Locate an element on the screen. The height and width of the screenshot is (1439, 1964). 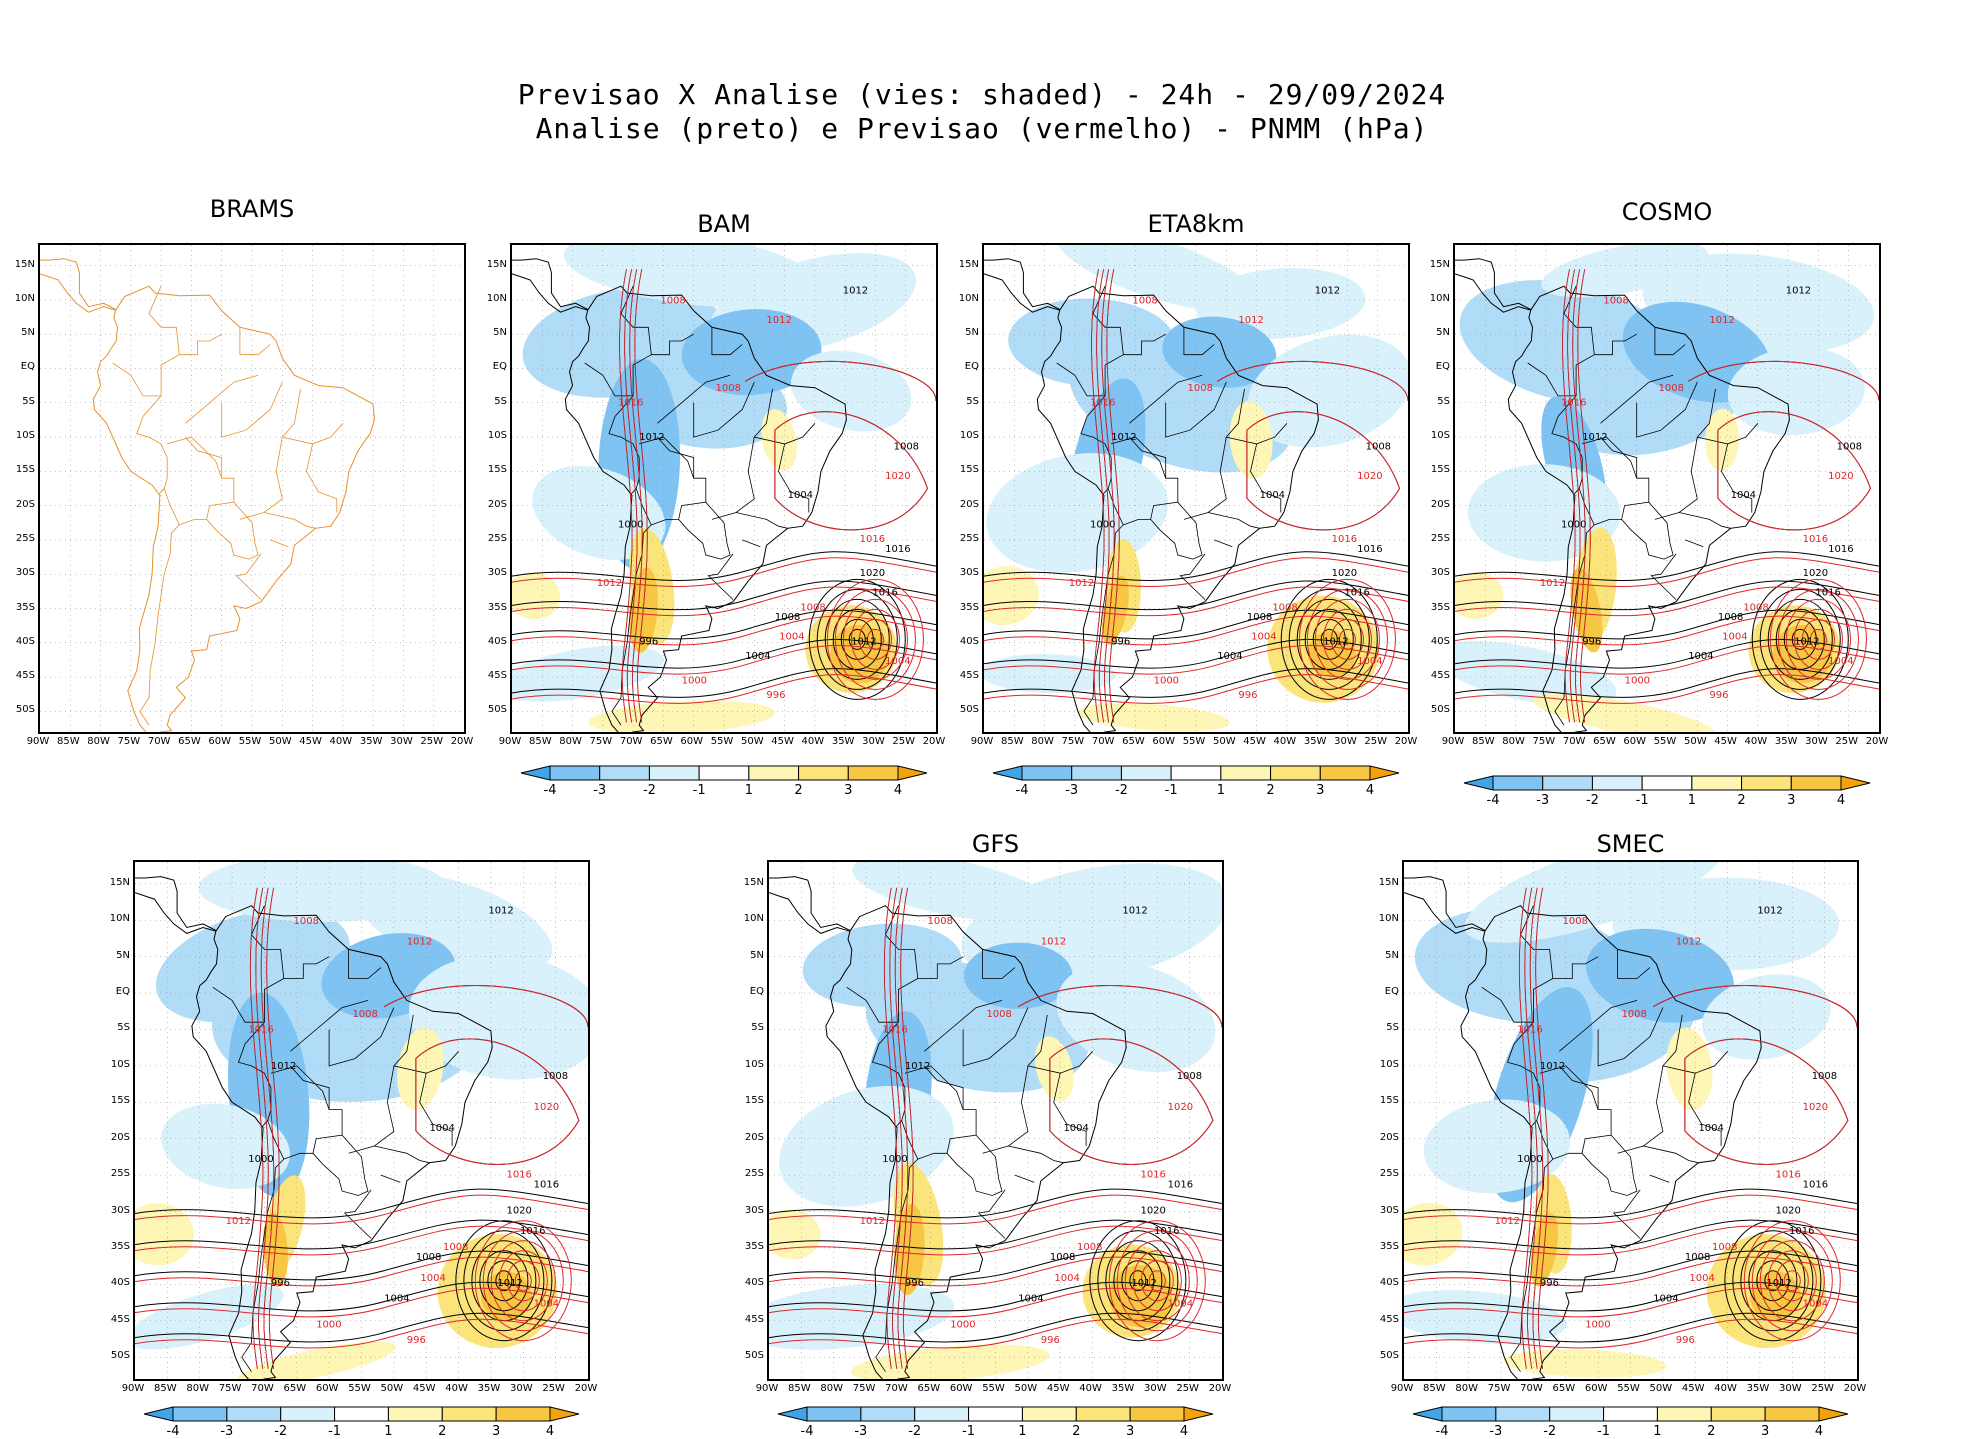
longitude-label: 75W is located at coordinates (601, 741).